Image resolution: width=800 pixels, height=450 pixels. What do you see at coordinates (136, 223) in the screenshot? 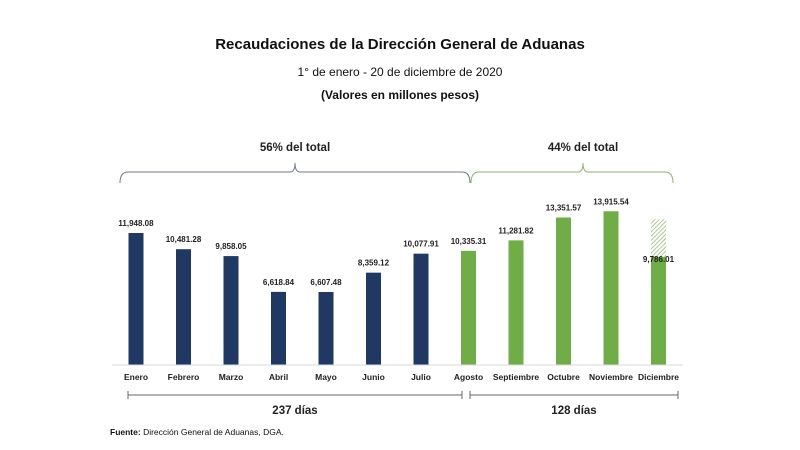
I see `data-label: 11,948.08` at bounding box center [136, 223].